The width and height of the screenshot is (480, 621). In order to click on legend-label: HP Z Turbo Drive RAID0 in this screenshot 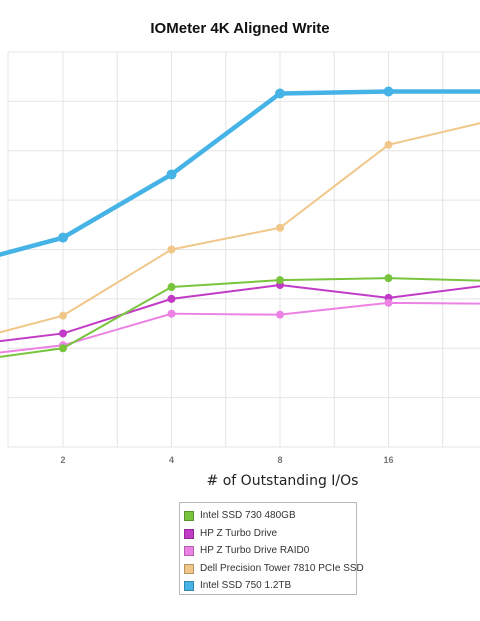, I will do `click(255, 550)`.